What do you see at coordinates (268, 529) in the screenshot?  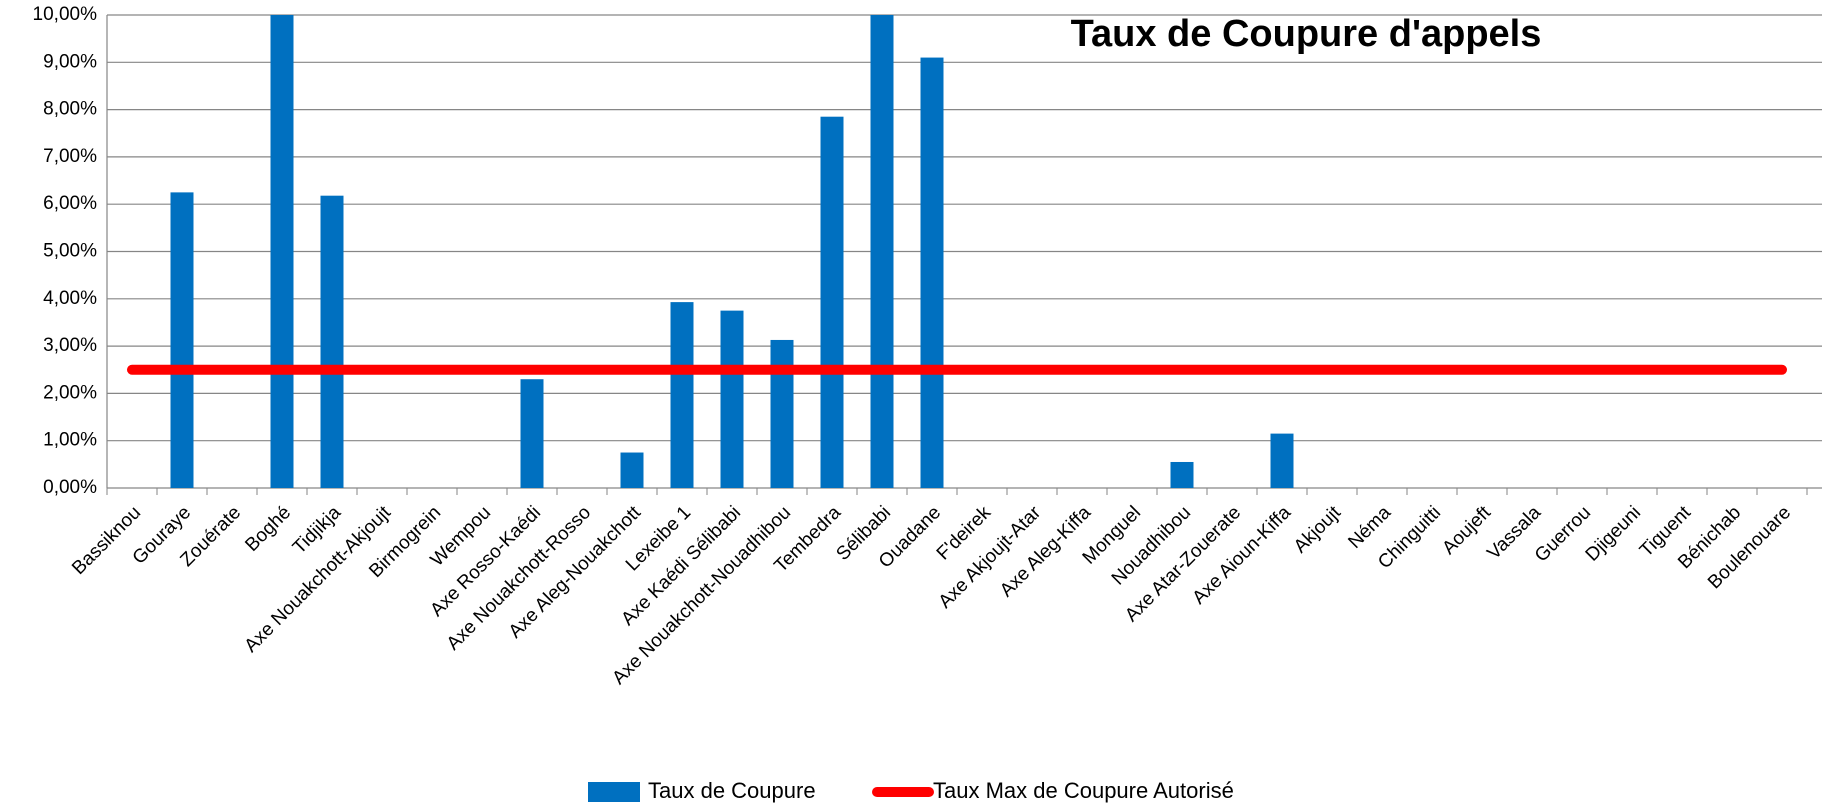 I see `x-tick-label: Boghé` at bounding box center [268, 529].